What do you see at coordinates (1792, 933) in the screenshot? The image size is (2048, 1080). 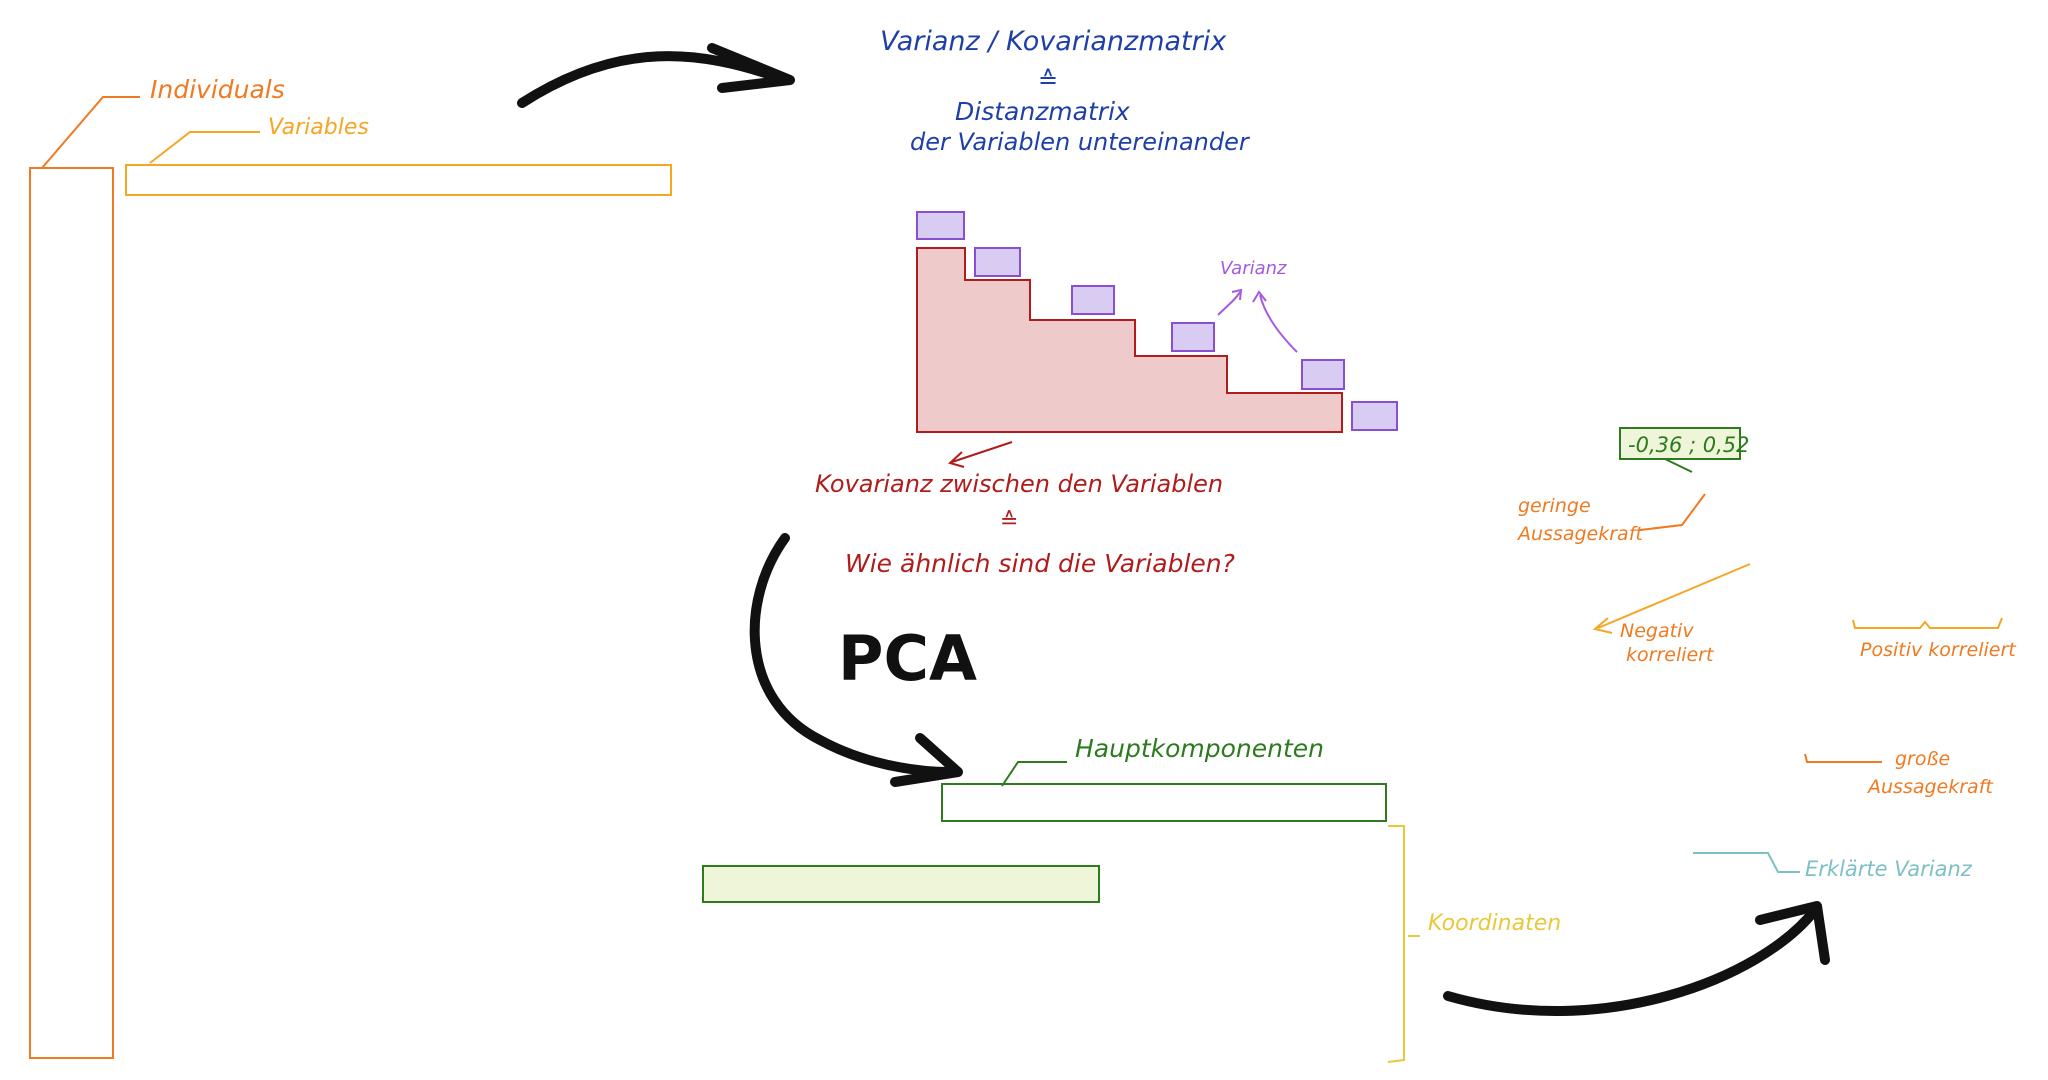 I see `bottom-arrow-head` at bounding box center [1792, 933].